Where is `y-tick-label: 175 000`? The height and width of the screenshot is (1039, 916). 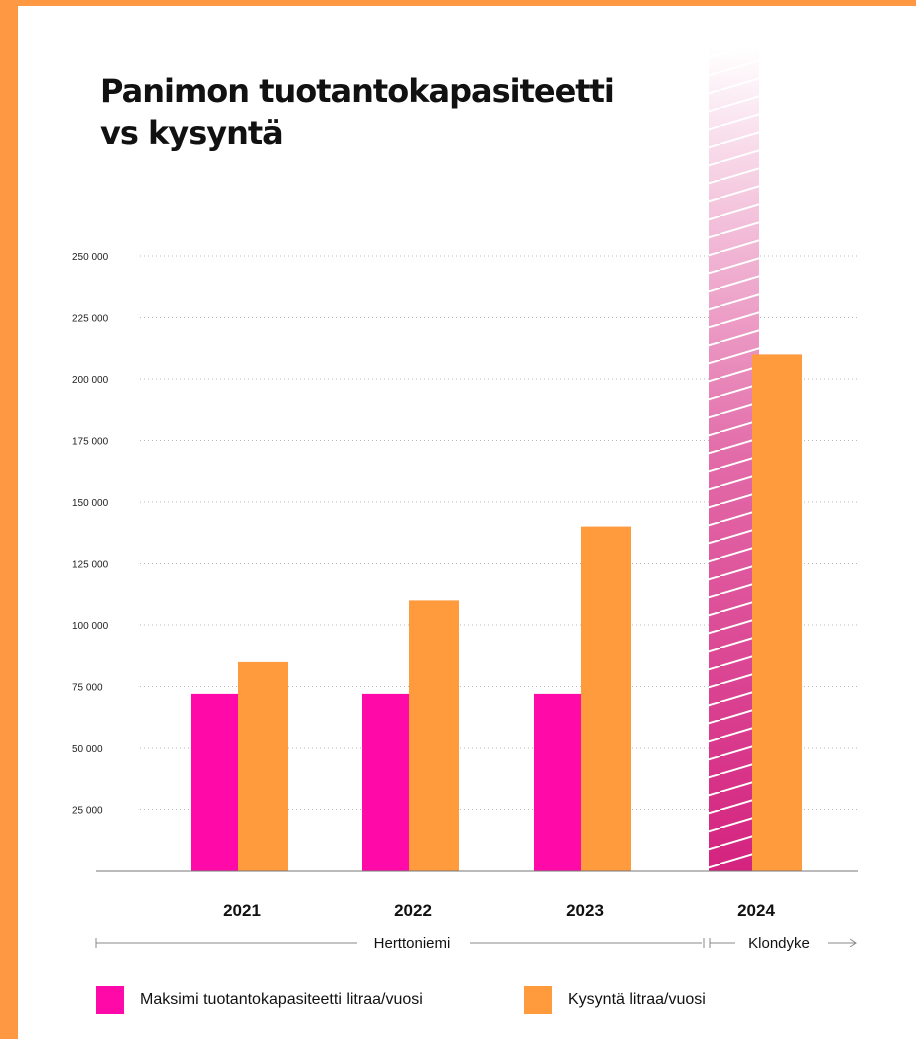 y-tick-label: 175 000 is located at coordinates (90, 442).